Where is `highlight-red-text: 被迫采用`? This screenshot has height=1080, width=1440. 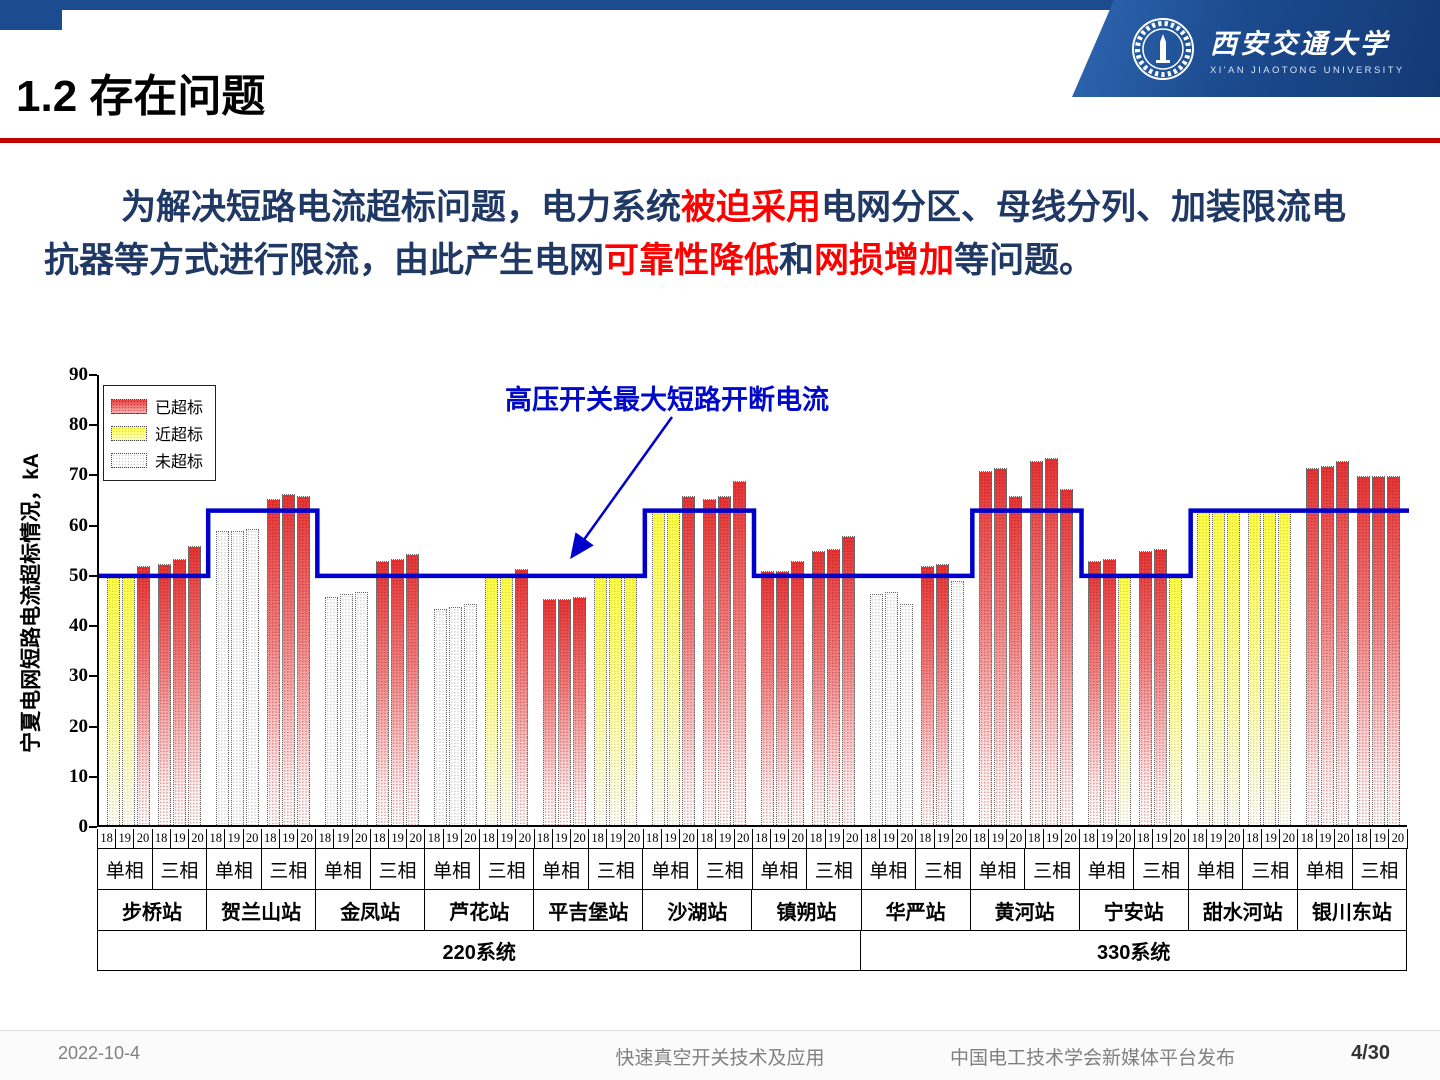 highlight-red-text: 被迫采用 is located at coordinates (751, 207).